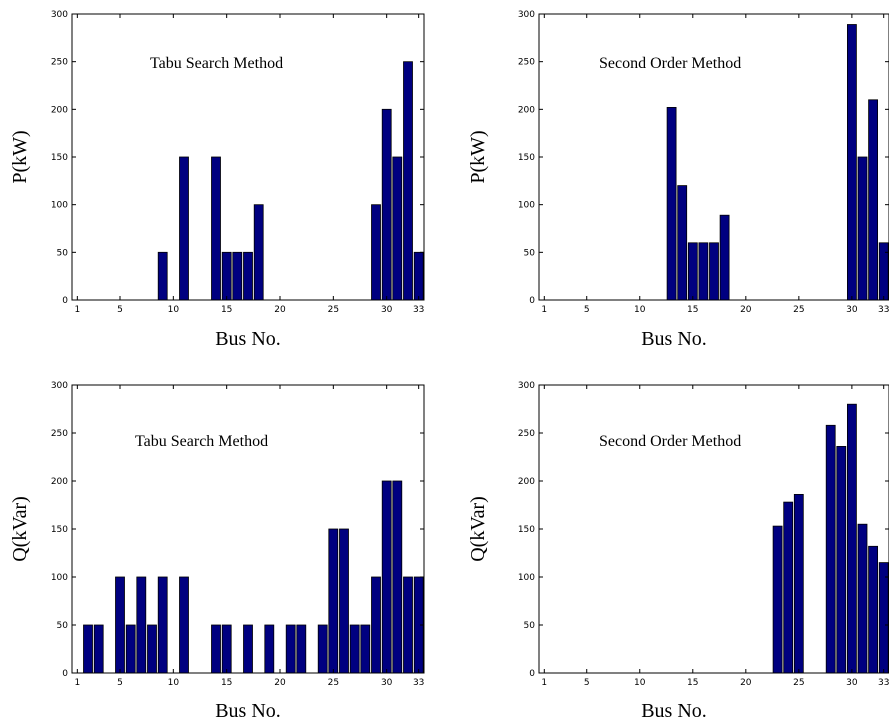  Describe the element at coordinates (674, 339) in the screenshot. I see `x-axis-label: Bus No.` at that location.